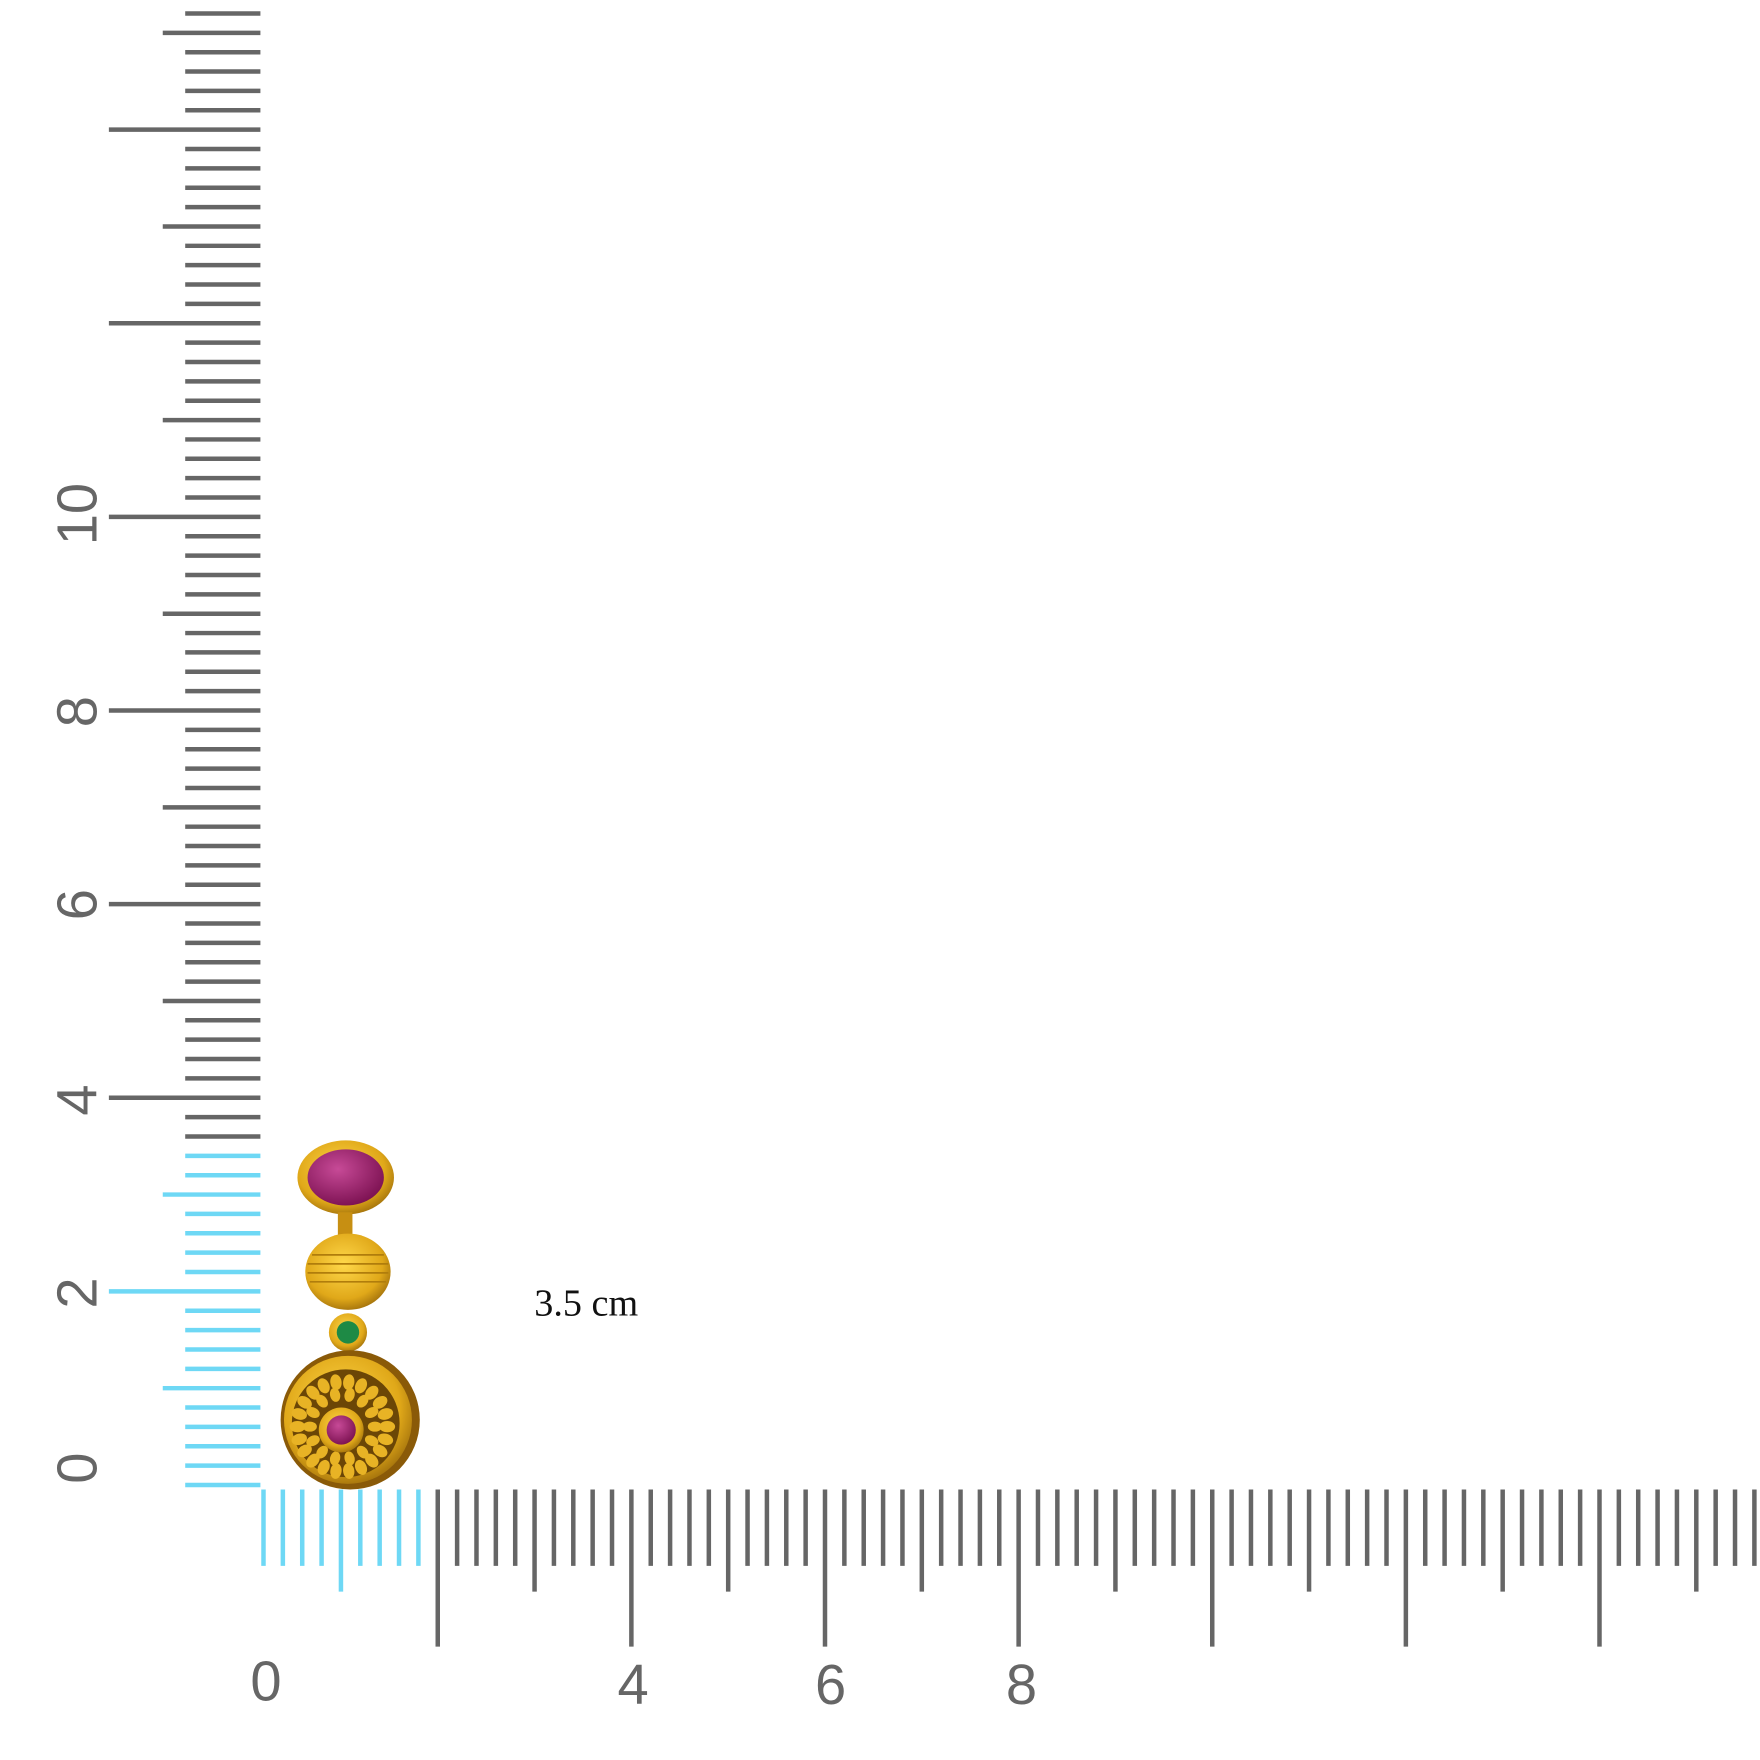  I want to click on h-label-6: 6, so click(830, 1684).